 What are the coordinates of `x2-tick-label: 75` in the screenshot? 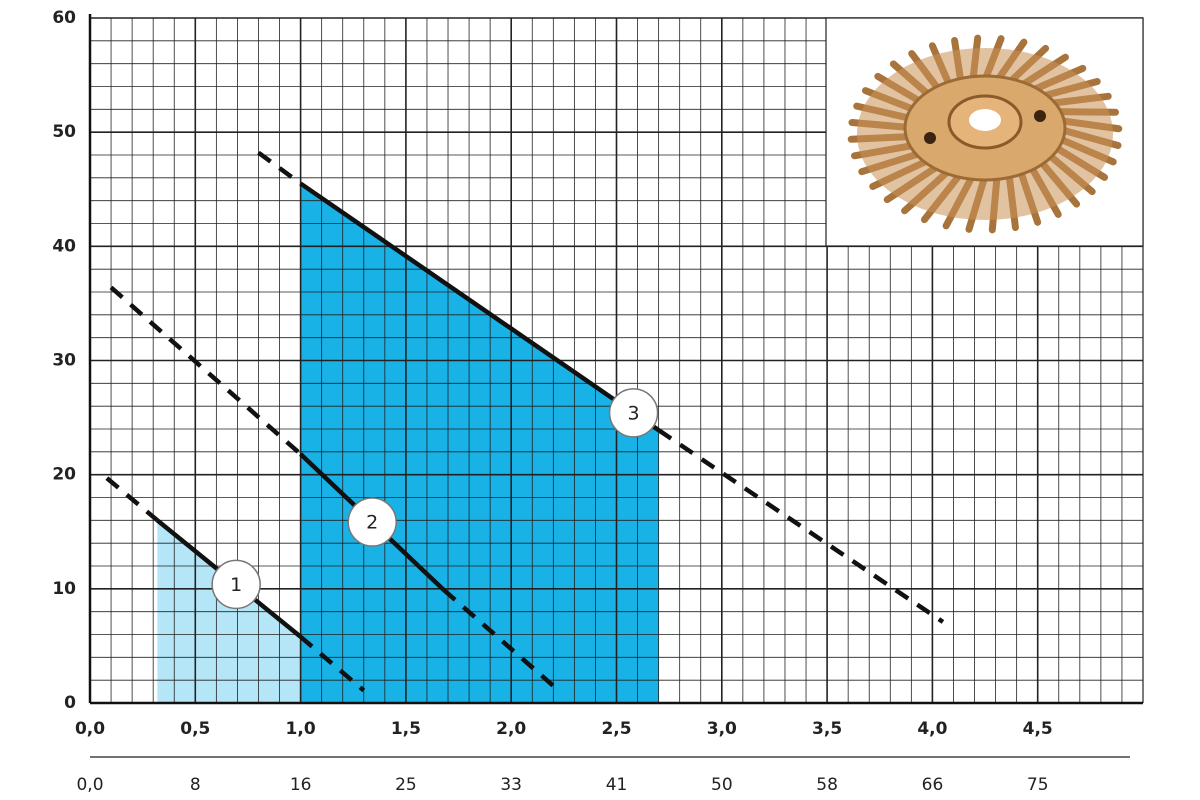 It's located at (1038, 785).